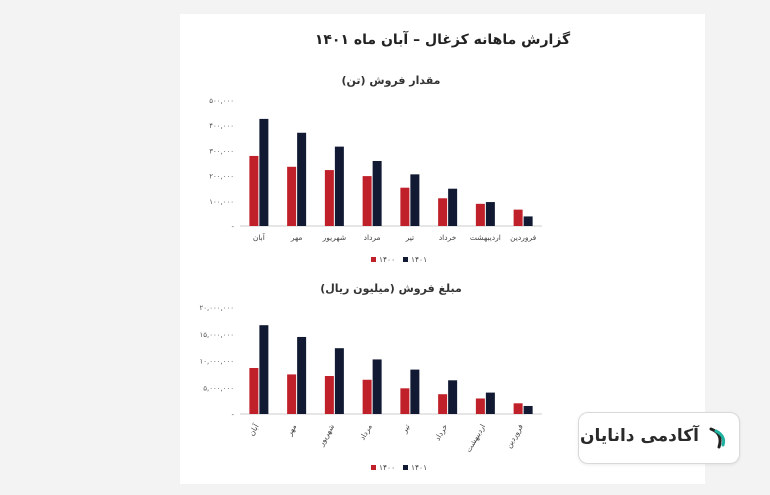  Describe the element at coordinates (221, 126) in the screenshot. I see `y-tick-label: ۴۰۰,۰۰۰` at that location.